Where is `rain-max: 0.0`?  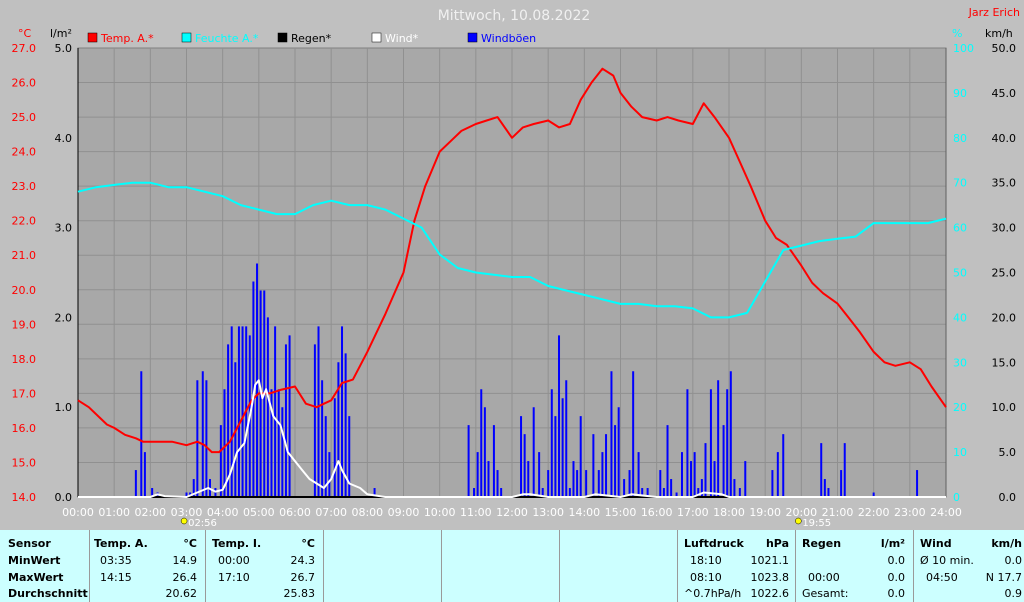
rain-max: 0.0 is located at coordinates (896, 577).